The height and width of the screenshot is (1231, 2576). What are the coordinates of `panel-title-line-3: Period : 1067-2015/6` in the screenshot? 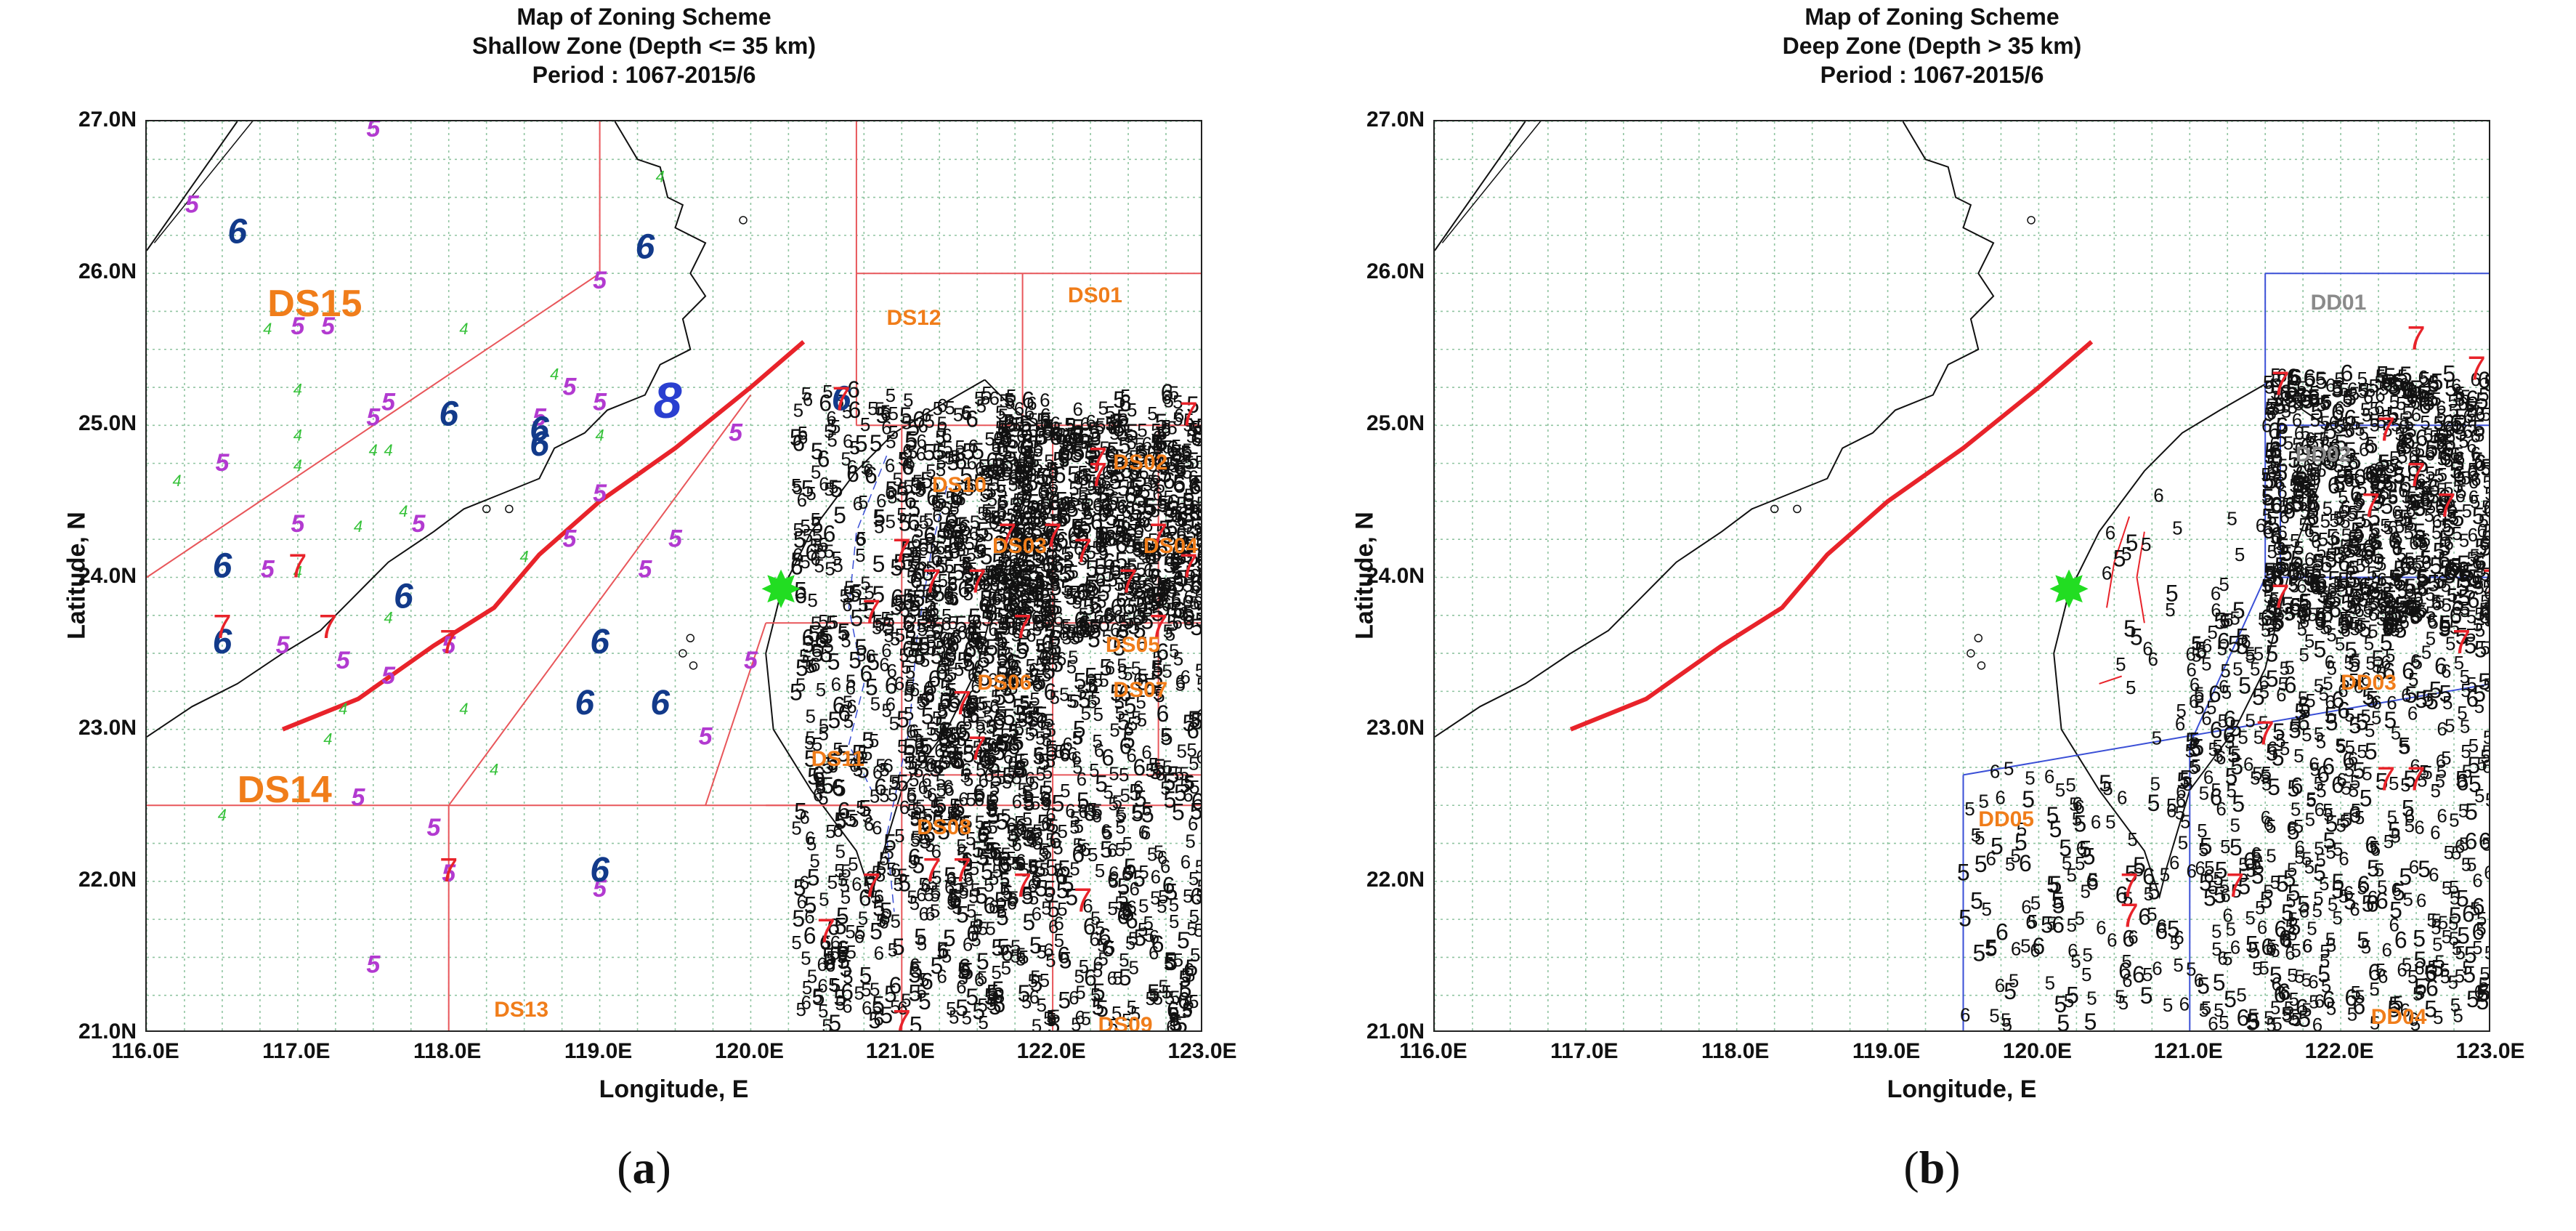 It's located at (644, 75).